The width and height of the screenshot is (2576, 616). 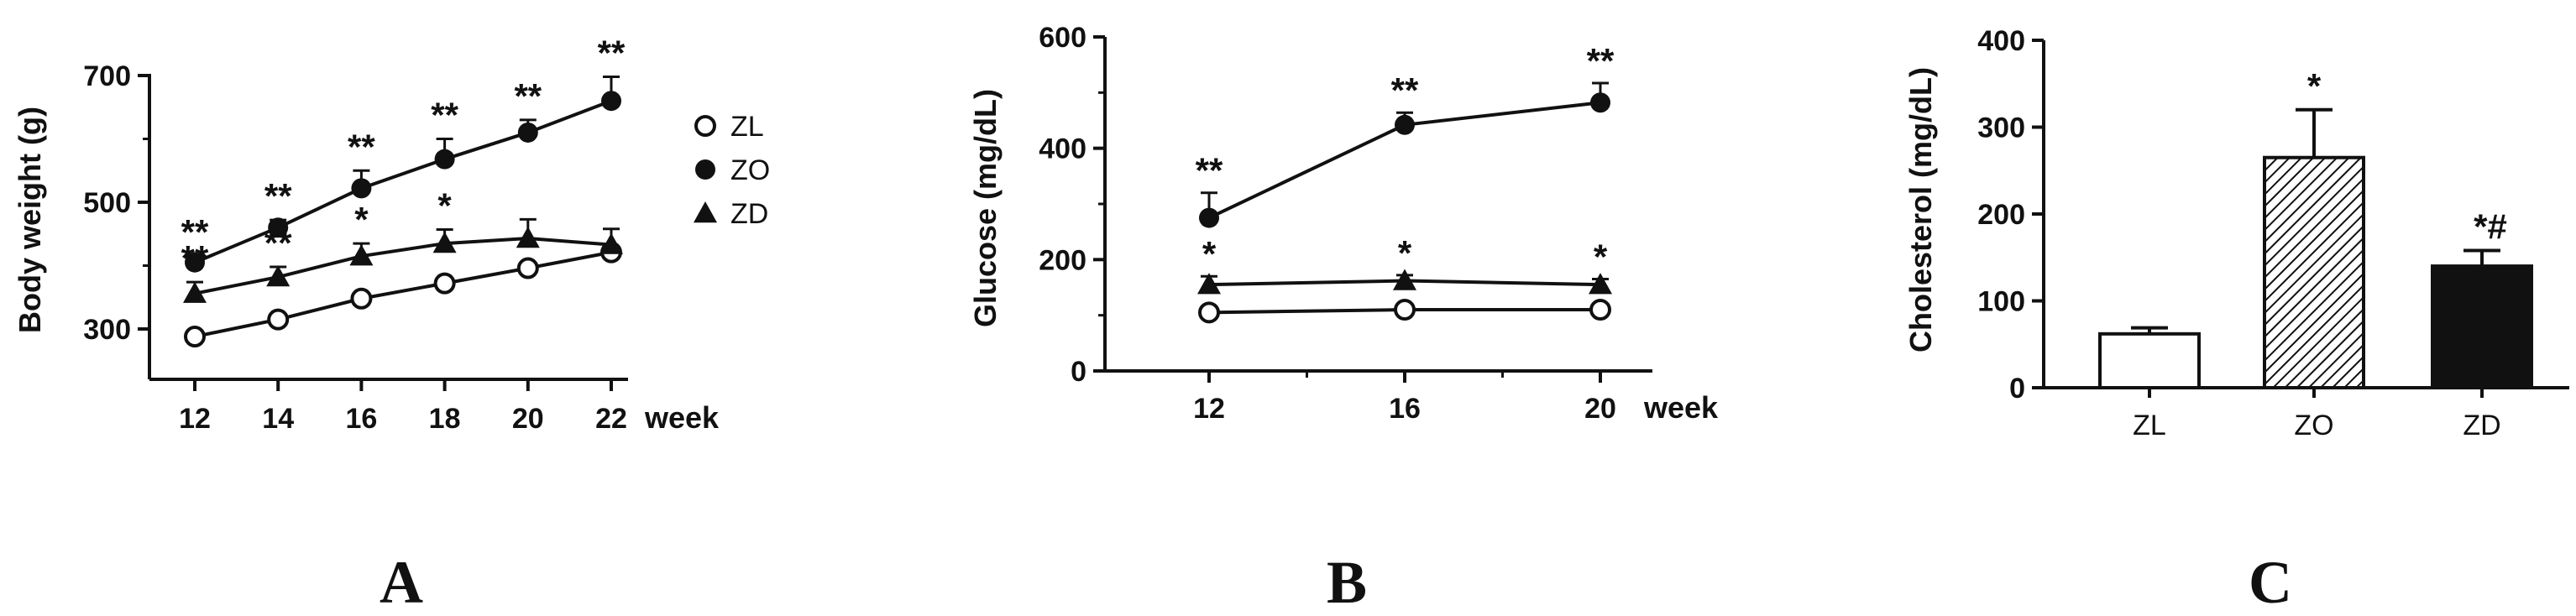 I want to click on c-y-tick-label: 400, so click(x=2001, y=41).